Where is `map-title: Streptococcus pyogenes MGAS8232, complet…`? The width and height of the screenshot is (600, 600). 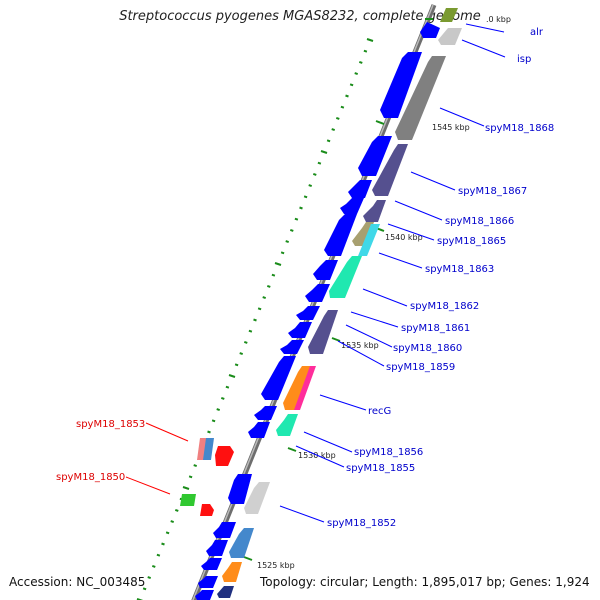
map-title: Streptococcus pyogenes MGAS8232, complet… is located at coordinates (300, 16).